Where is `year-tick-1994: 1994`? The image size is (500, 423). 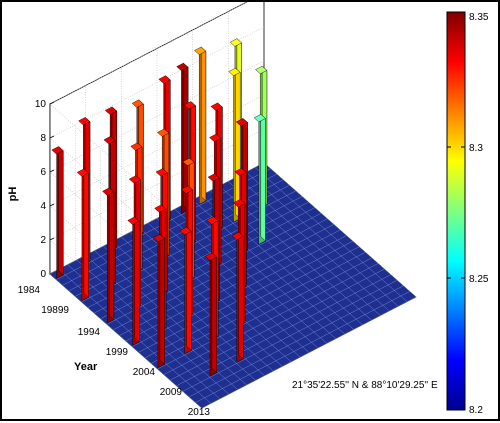 year-tick-1994: 1994 is located at coordinates (89, 332).